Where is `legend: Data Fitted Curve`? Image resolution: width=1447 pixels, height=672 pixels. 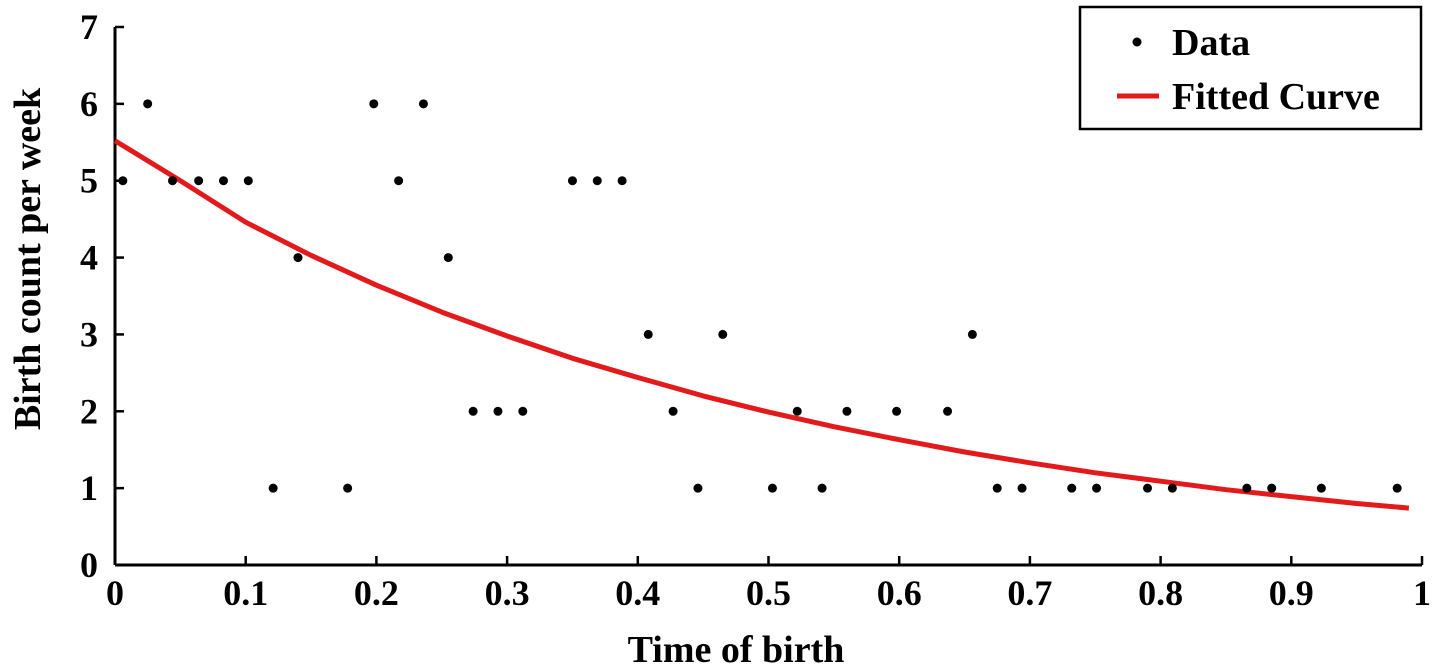 legend: Data Fitted Curve is located at coordinates (1250, 68).